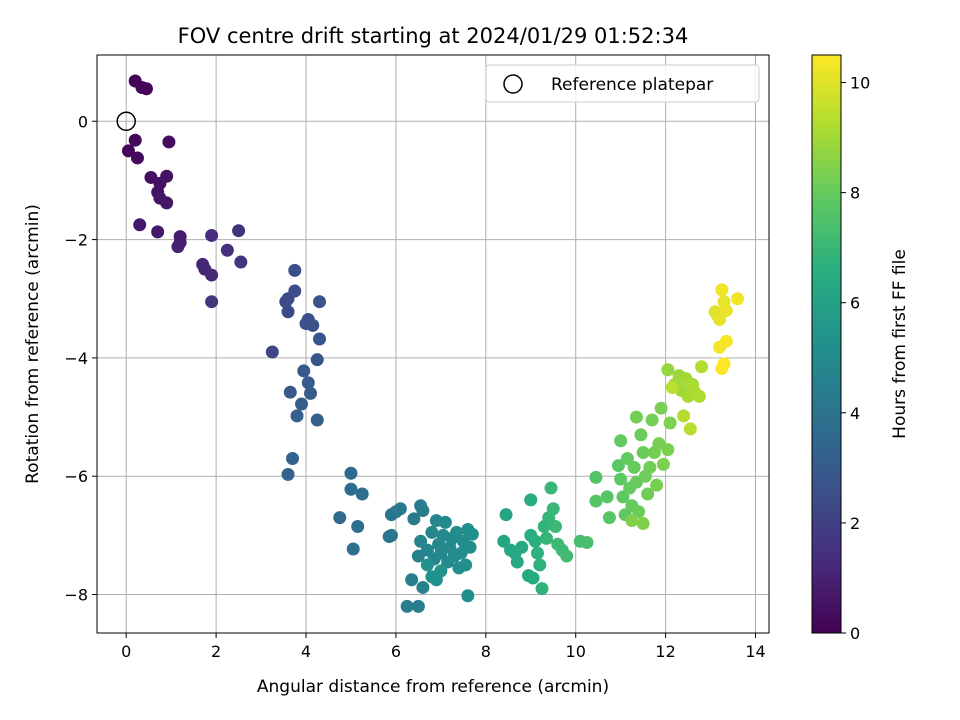  What do you see at coordinates (826, 344) in the screenshot?
I see `colorbar-gradient` at bounding box center [826, 344].